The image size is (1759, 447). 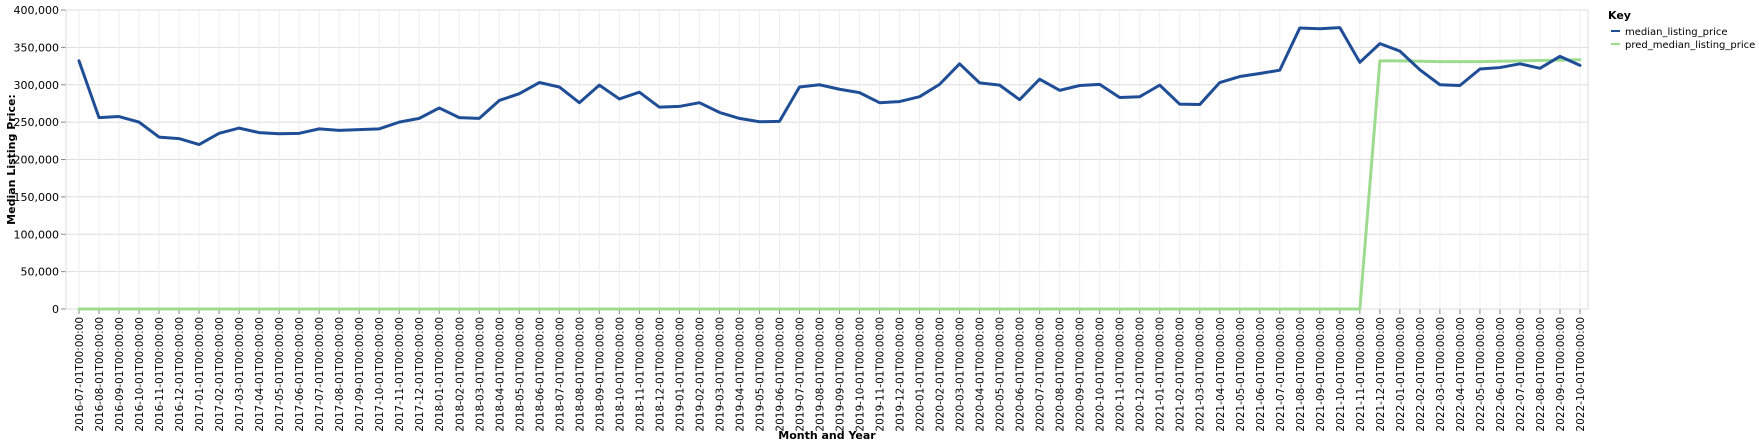 I want to click on x-tick-label: 2016-09-01T00:00:00, so click(x=120, y=374).